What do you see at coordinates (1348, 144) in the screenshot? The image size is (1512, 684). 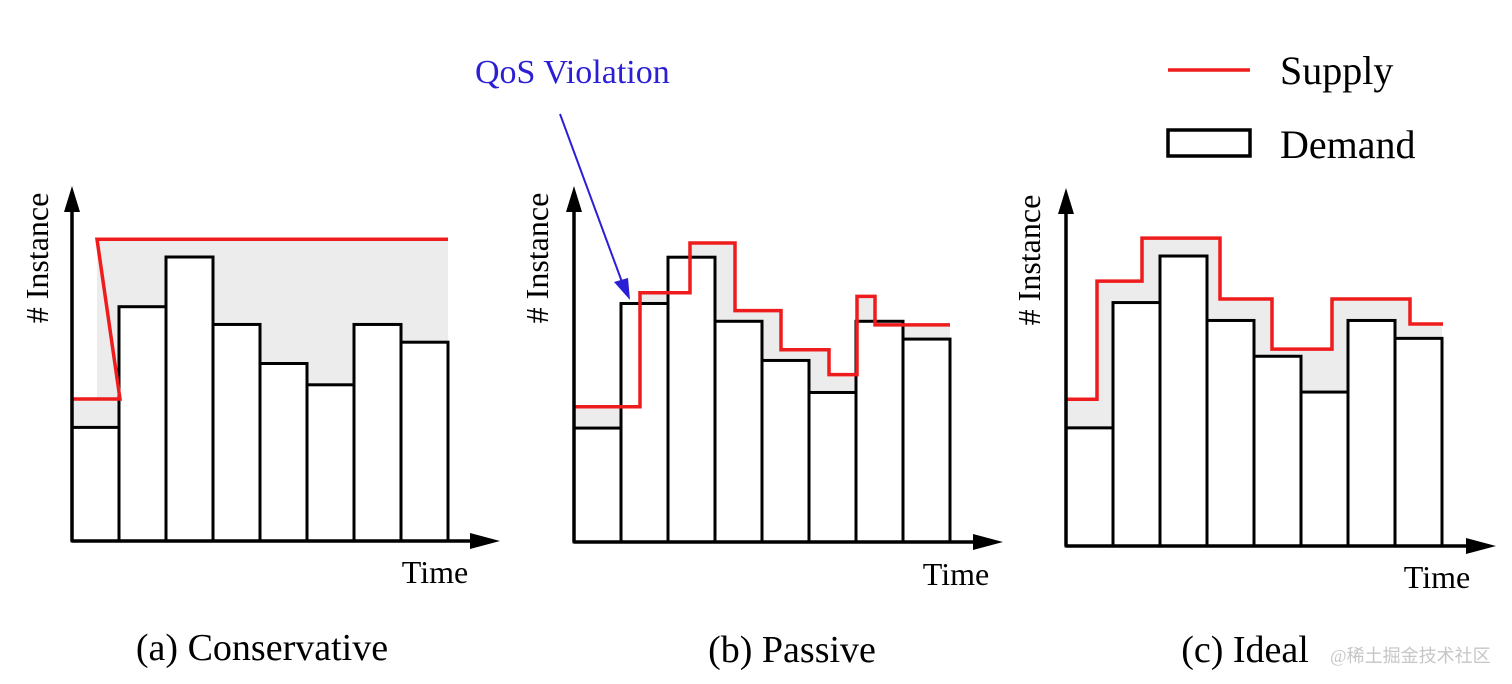 I see `legend-demand-label: Demand` at bounding box center [1348, 144].